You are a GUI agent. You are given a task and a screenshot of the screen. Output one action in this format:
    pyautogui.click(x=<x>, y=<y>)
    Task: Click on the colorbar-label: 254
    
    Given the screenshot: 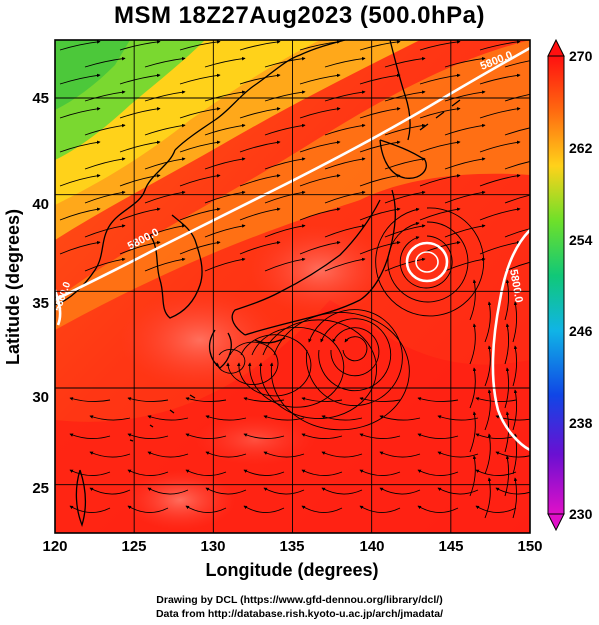 What is the action you would take?
    pyautogui.click(x=581, y=240)
    